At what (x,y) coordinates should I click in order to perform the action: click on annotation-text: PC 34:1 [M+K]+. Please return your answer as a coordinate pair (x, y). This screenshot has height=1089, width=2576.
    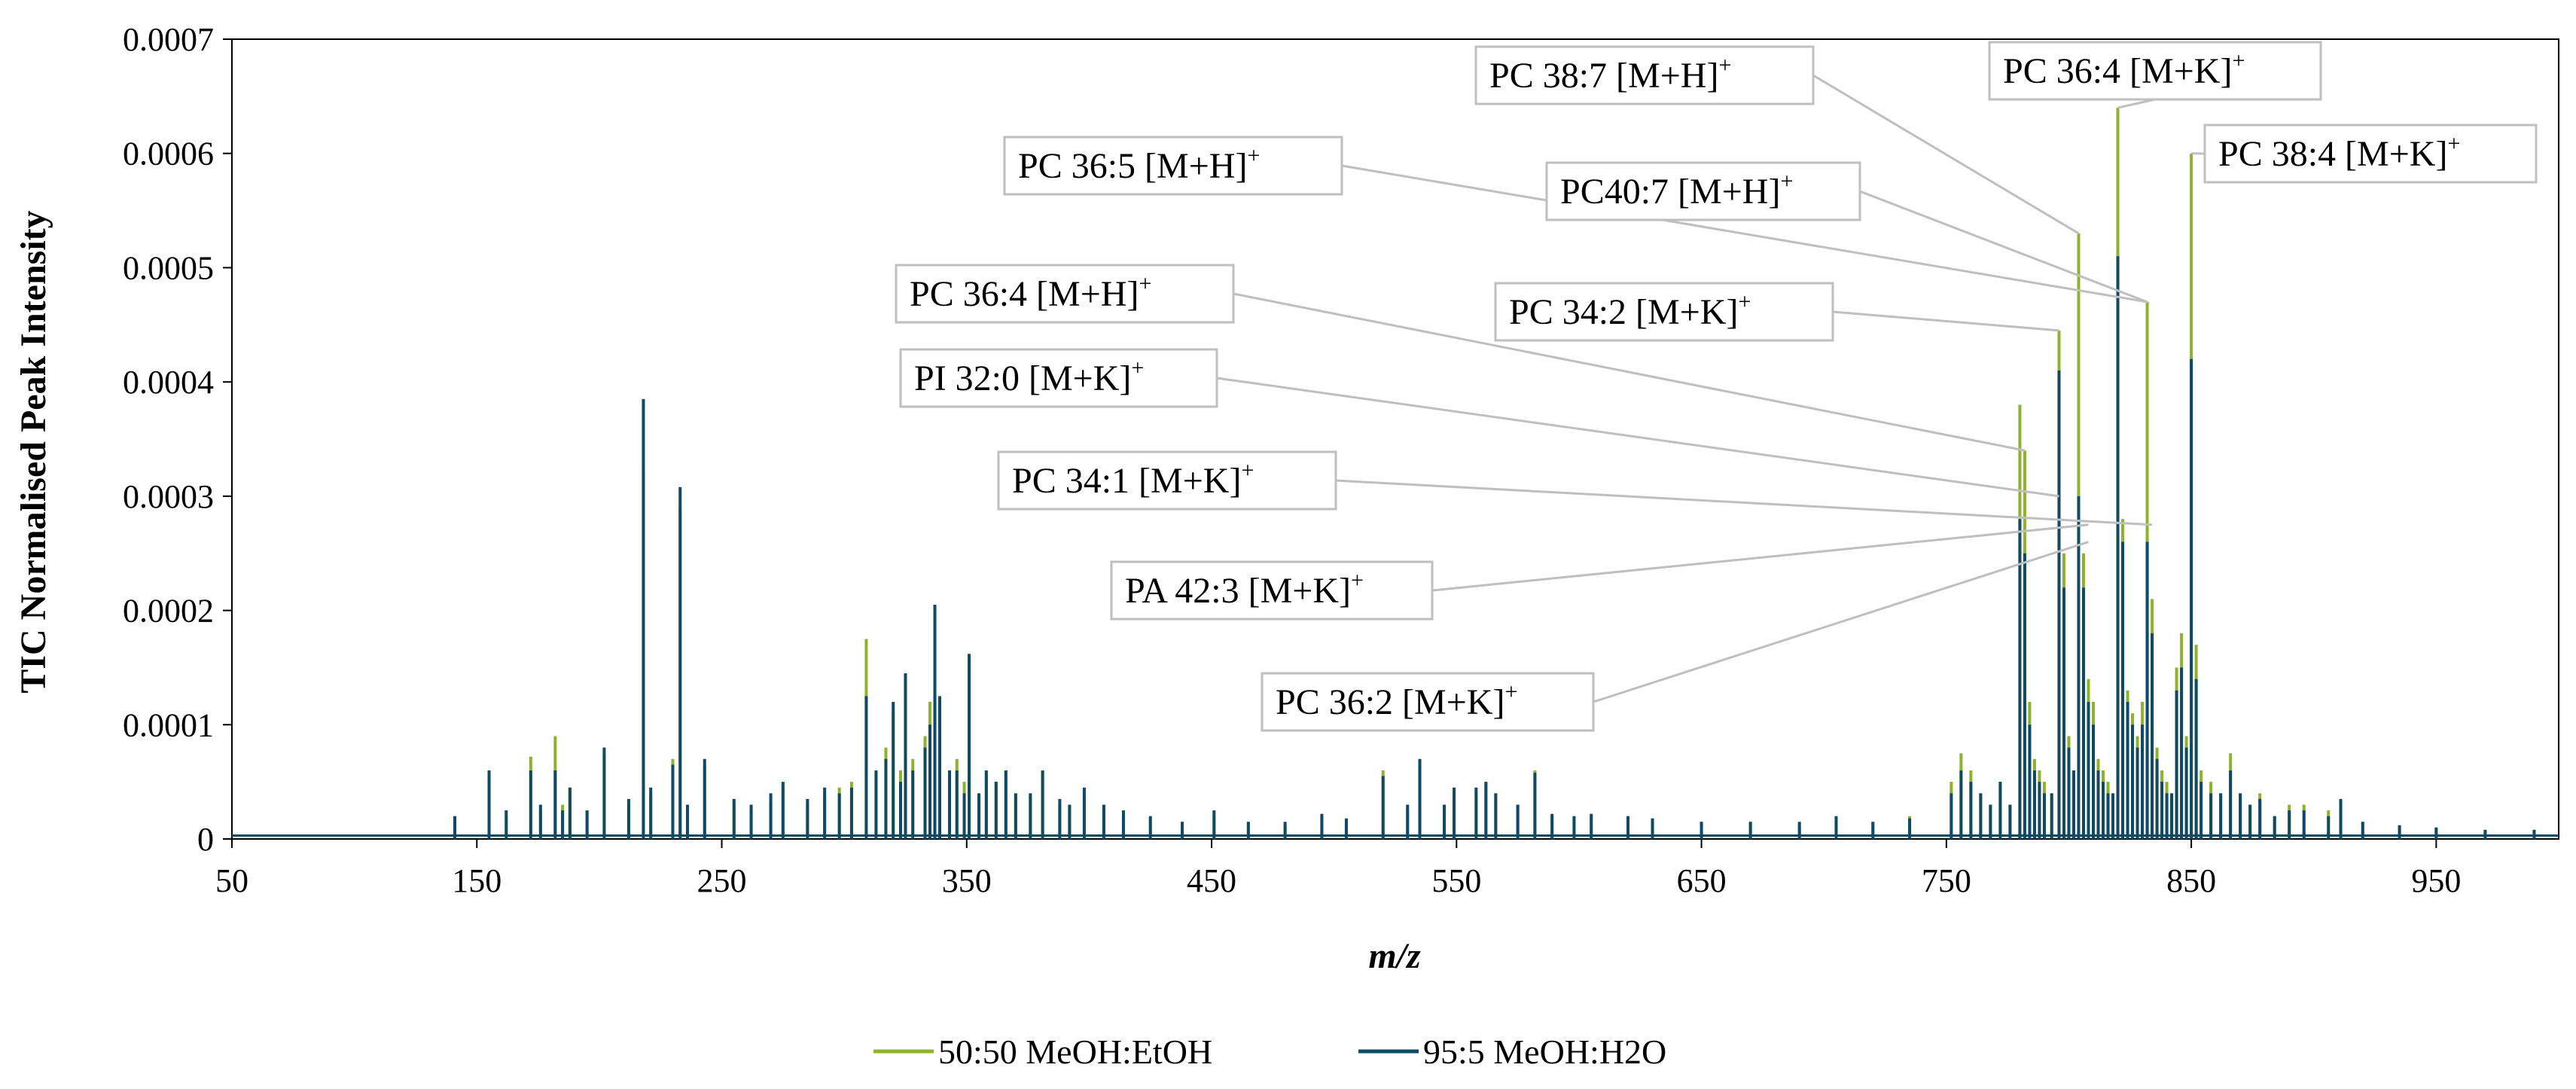
    Looking at the image, I should click on (1133, 480).